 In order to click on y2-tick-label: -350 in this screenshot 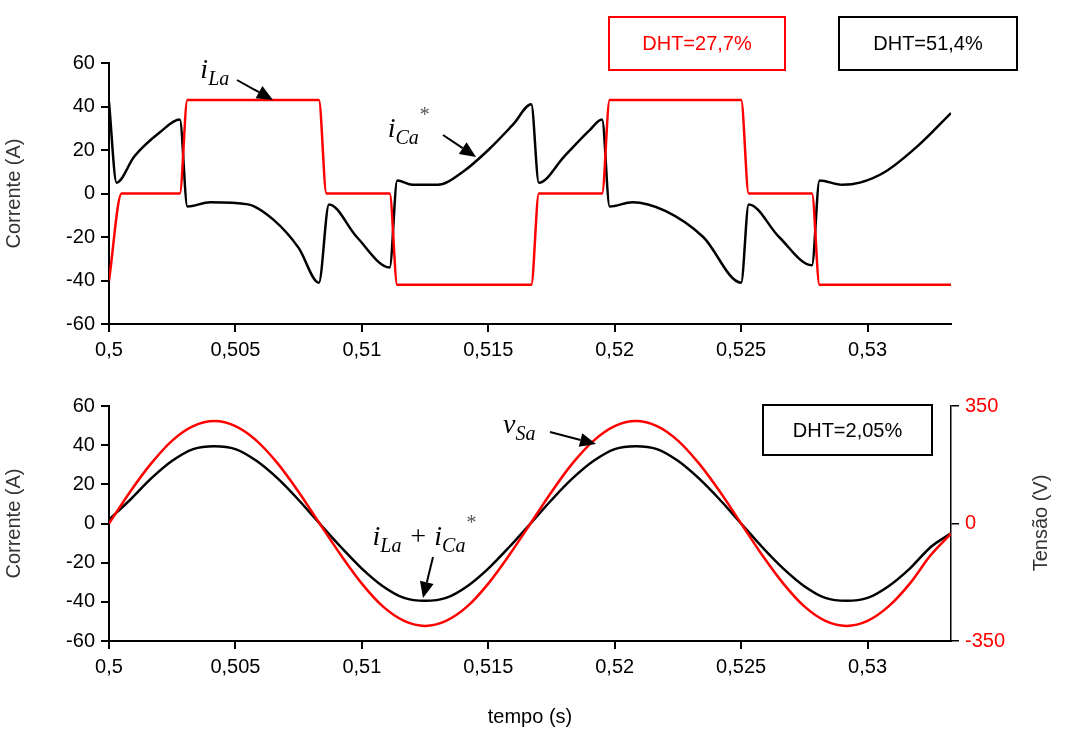, I will do `click(985, 639)`.